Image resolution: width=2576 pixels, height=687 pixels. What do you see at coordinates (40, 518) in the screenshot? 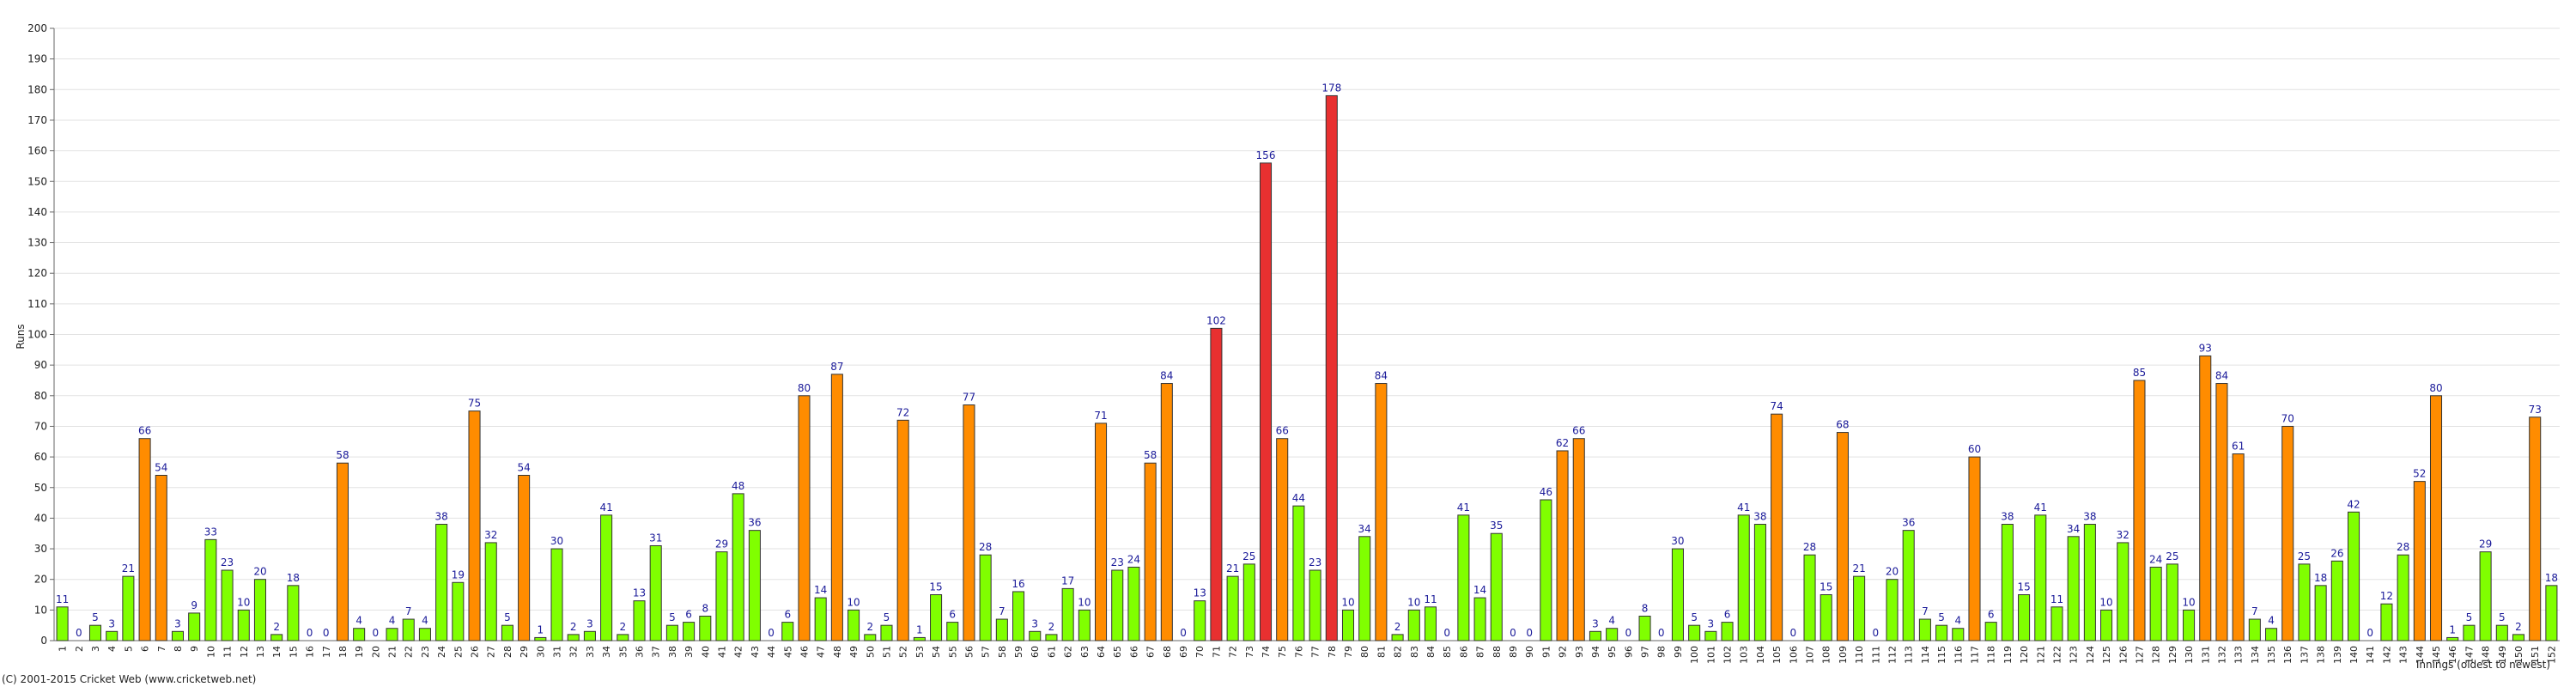
I see `y-tick-label: 40` at bounding box center [40, 518].